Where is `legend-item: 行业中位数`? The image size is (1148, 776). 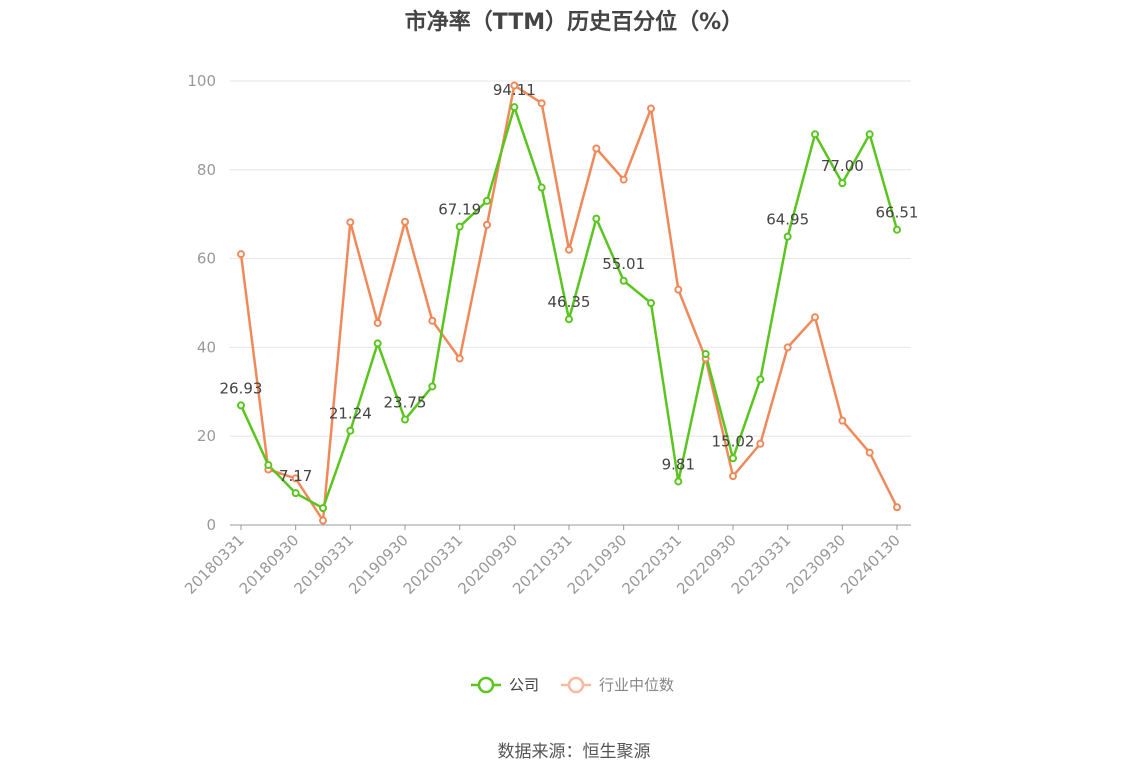 legend-item: 行业中位数 is located at coordinates (617, 685).